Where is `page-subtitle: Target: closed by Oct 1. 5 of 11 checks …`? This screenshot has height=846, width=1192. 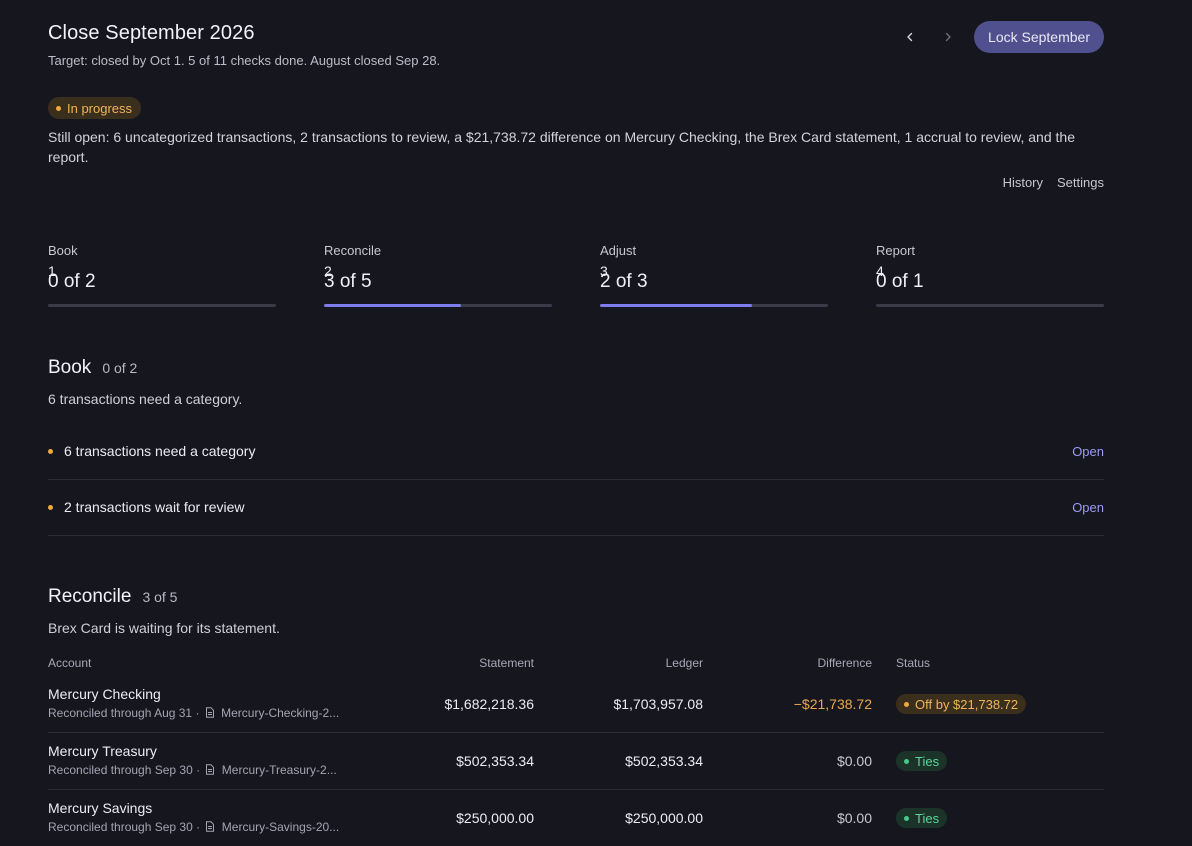
page-subtitle: Target: closed by Oct 1. 5 of 11 checks … is located at coordinates (244, 60).